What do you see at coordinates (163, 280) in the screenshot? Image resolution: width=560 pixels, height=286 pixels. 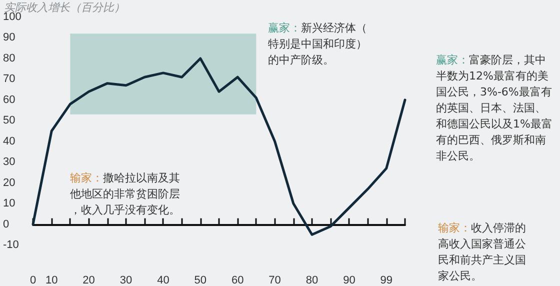 I see `x-tick-label: 40` at bounding box center [163, 280].